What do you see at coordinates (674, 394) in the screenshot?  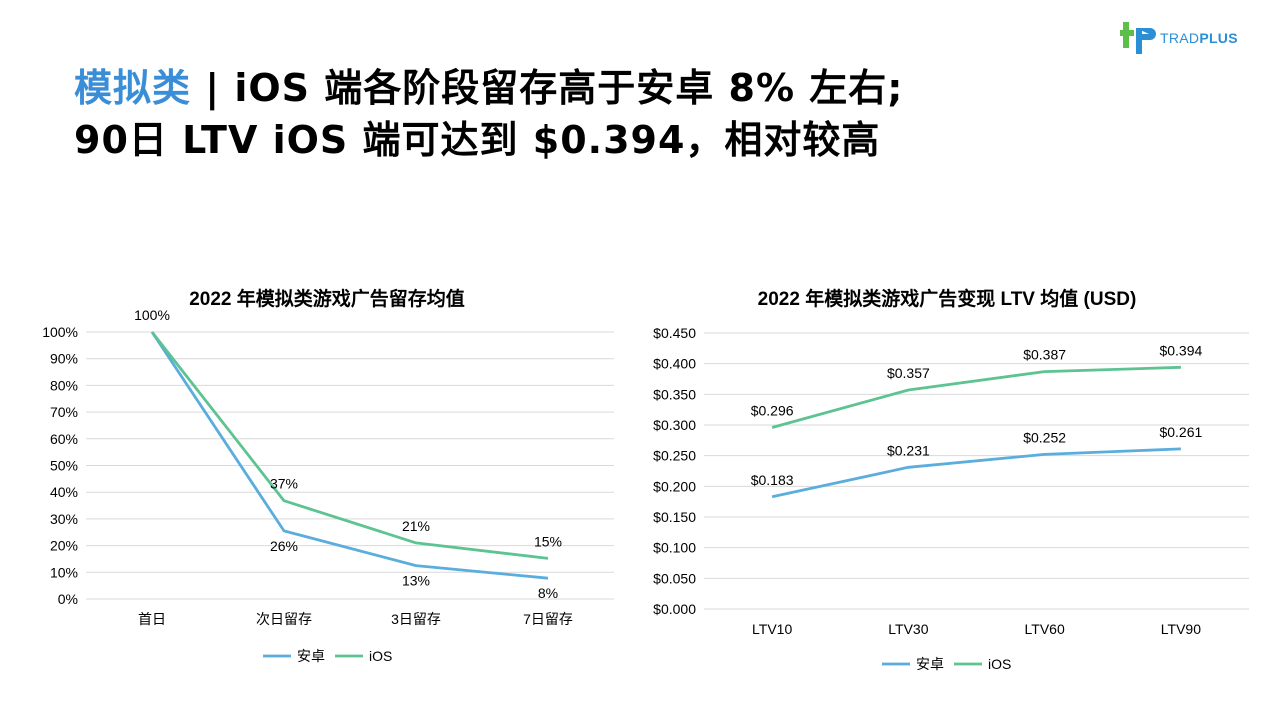 I see `ltv-chart-y-tick-label: $0.350` at bounding box center [674, 394].